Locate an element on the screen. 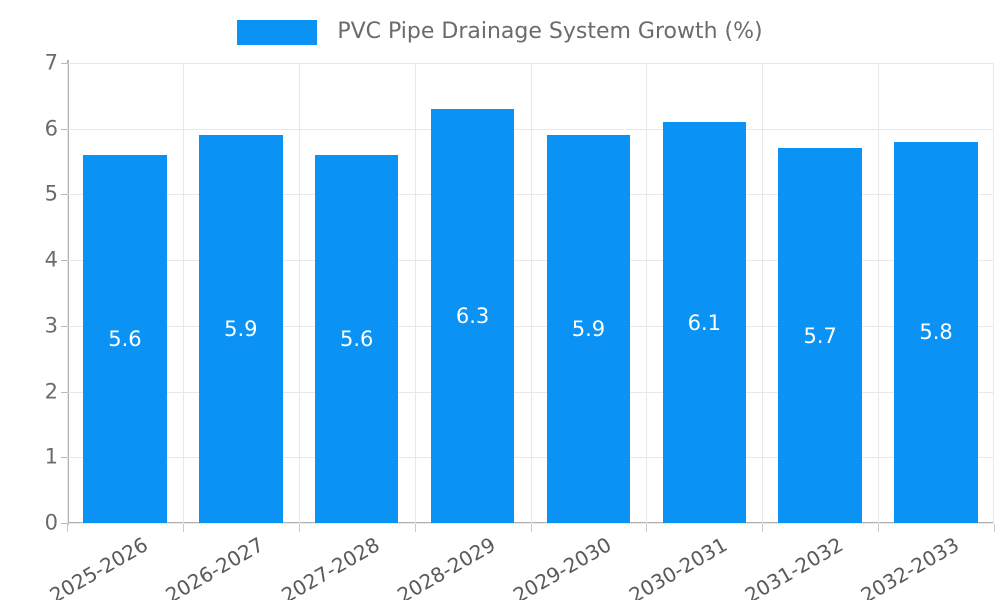 The width and height of the screenshot is (1000, 600). y-axis-tick-label: 1 is located at coordinates (51, 456).